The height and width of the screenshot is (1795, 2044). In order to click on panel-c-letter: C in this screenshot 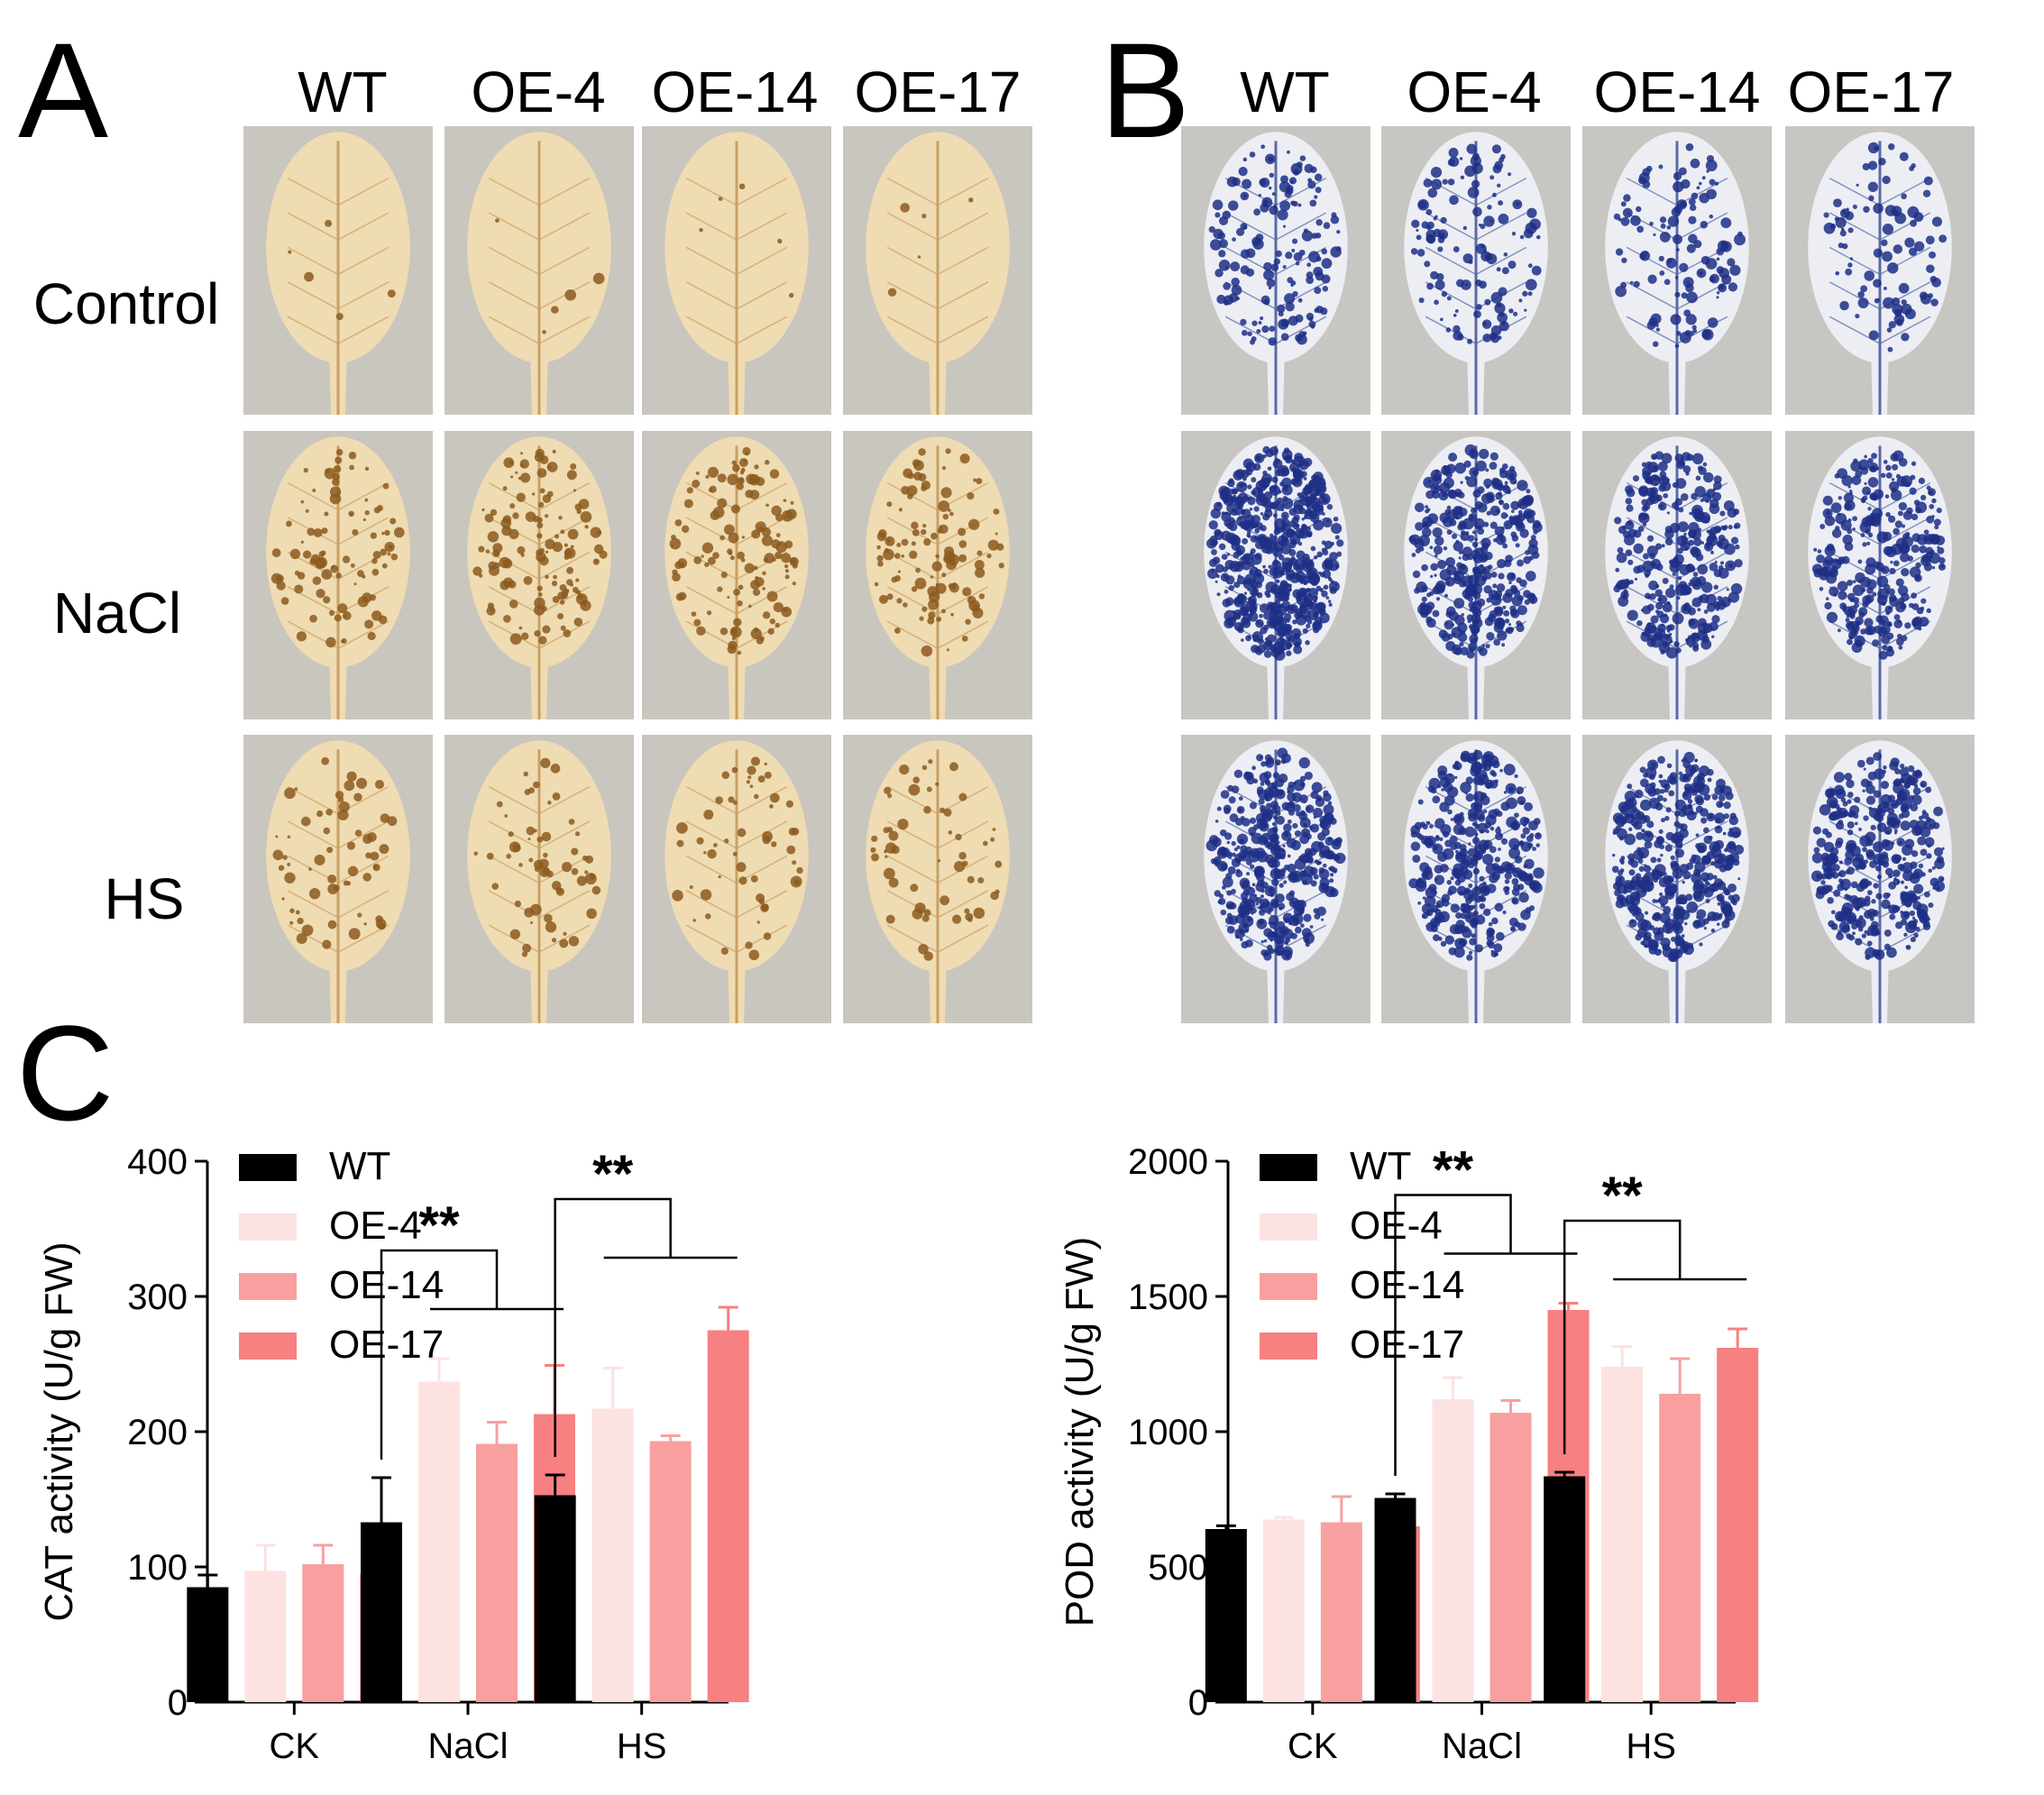, I will do `click(65, 1073)`.